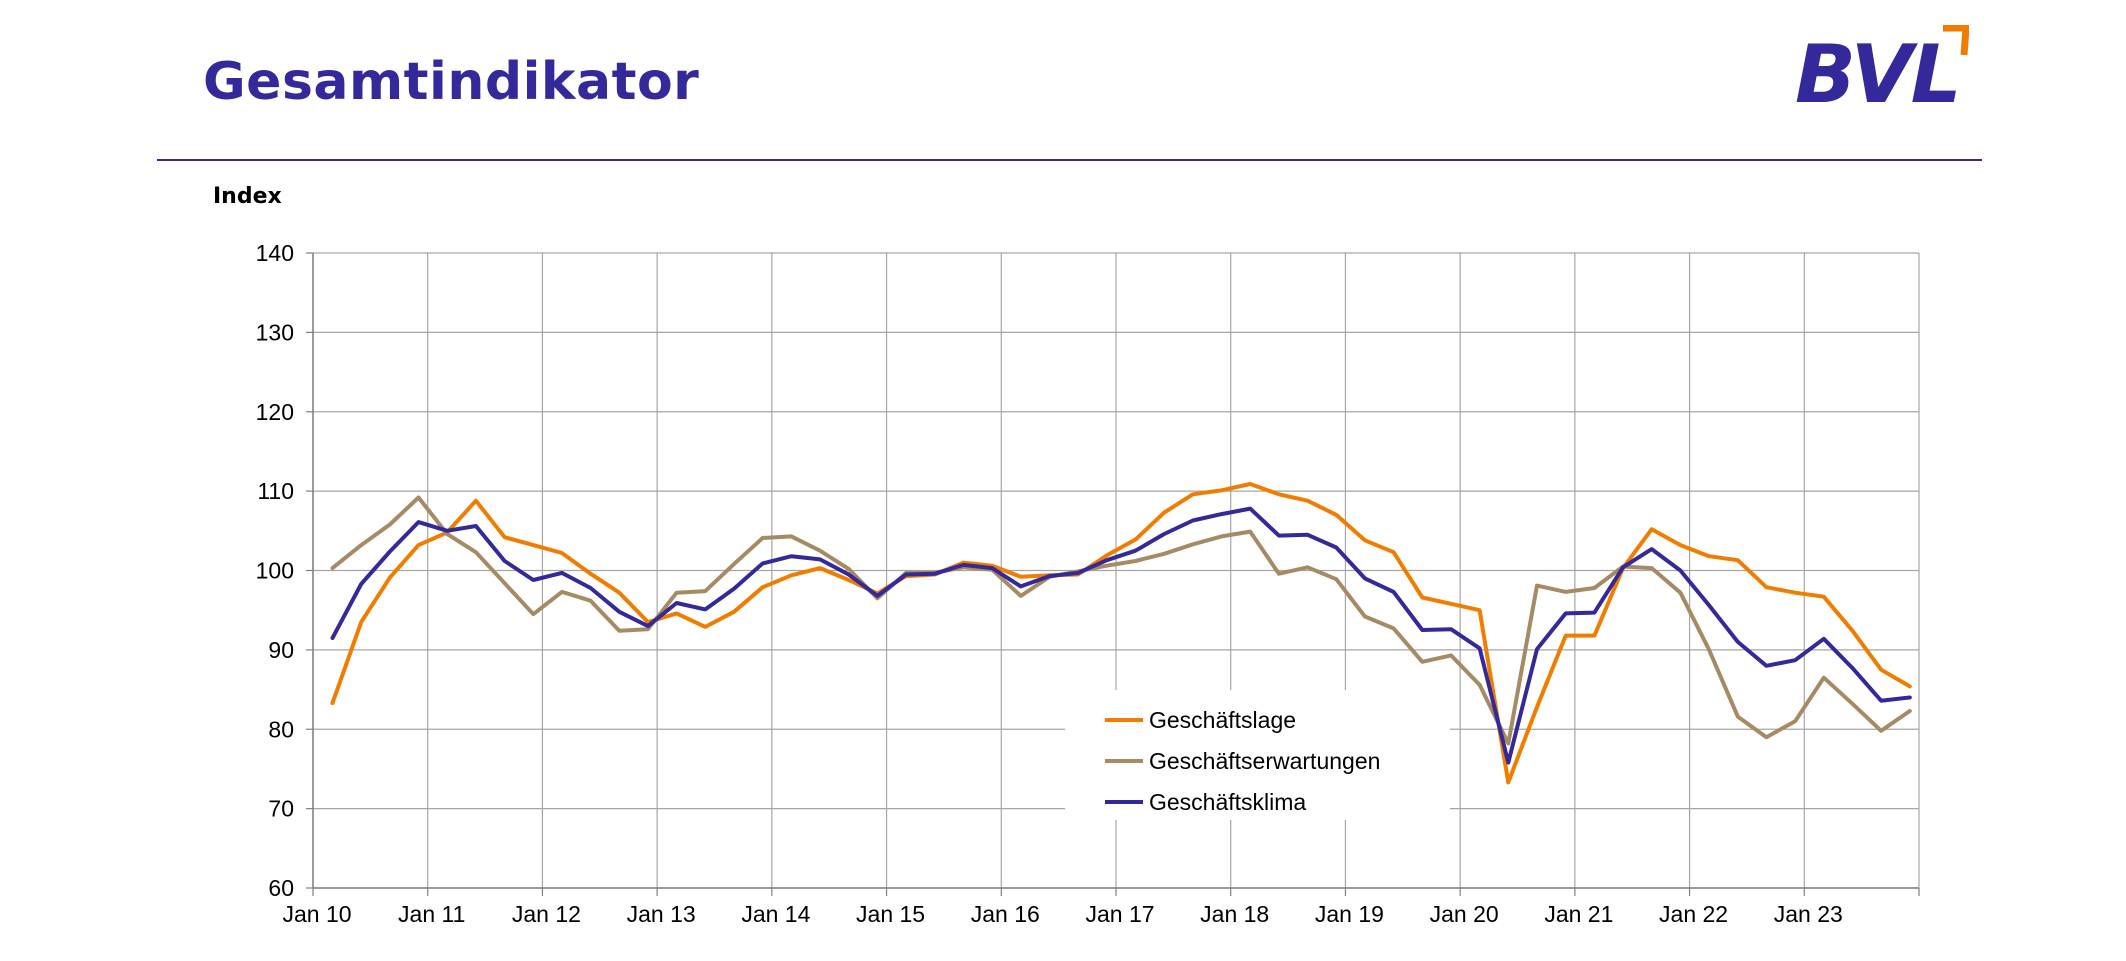  I want to click on y-tick-label: 60, so click(281, 888).